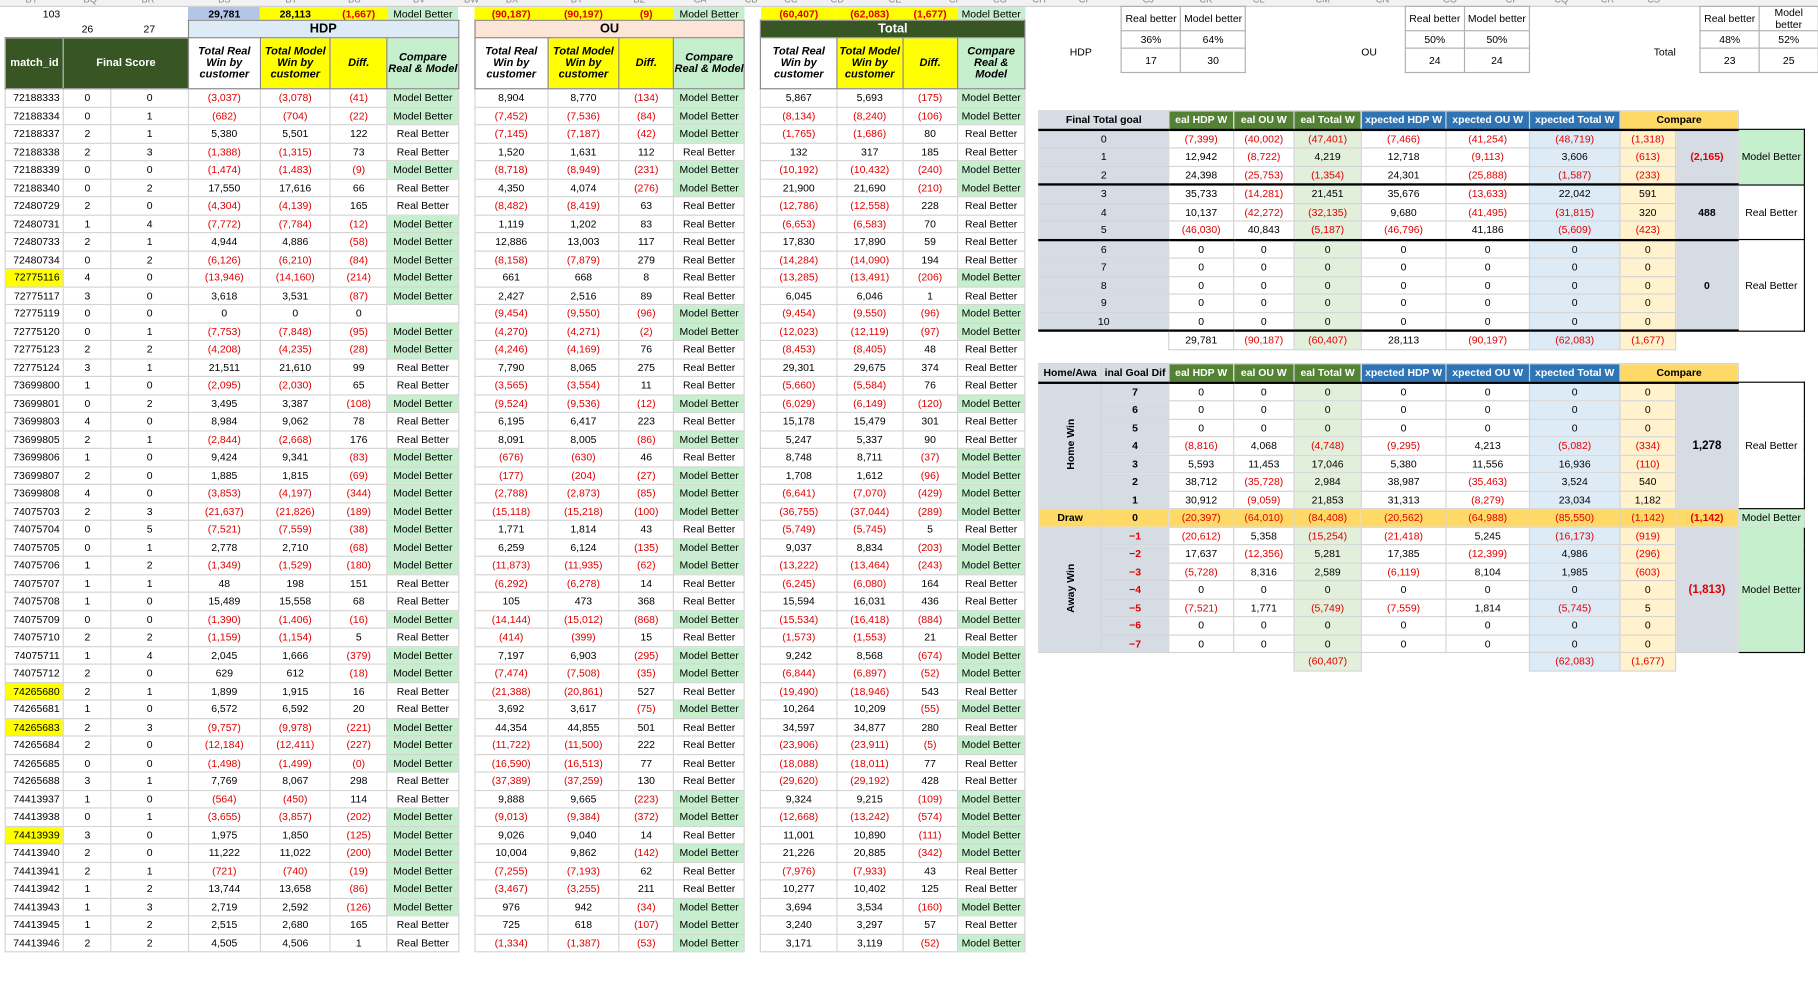  Describe the element at coordinates (419, 2) in the screenshot. I see `column-letter: BV` at that location.